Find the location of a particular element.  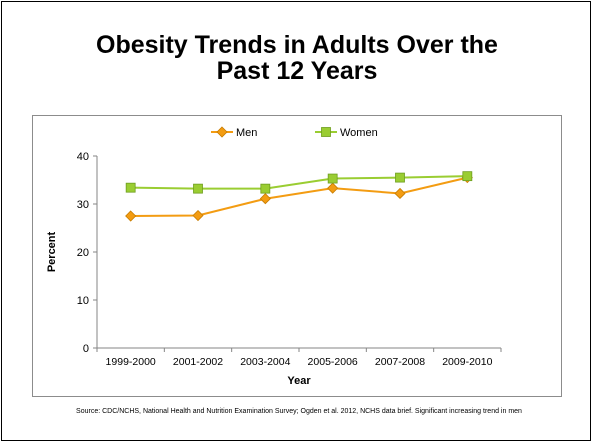

y-tick-label: 30 is located at coordinates (83, 205).